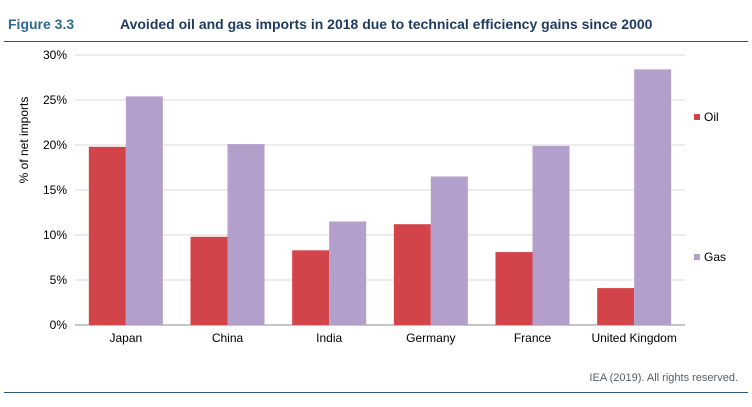 Image resolution: width=752 pixels, height=407 pixels. What do you see at coordinates (616, 306) in the screenshot?
I see `bar-oil-united-kingdom` at bounding box center [616, 306].